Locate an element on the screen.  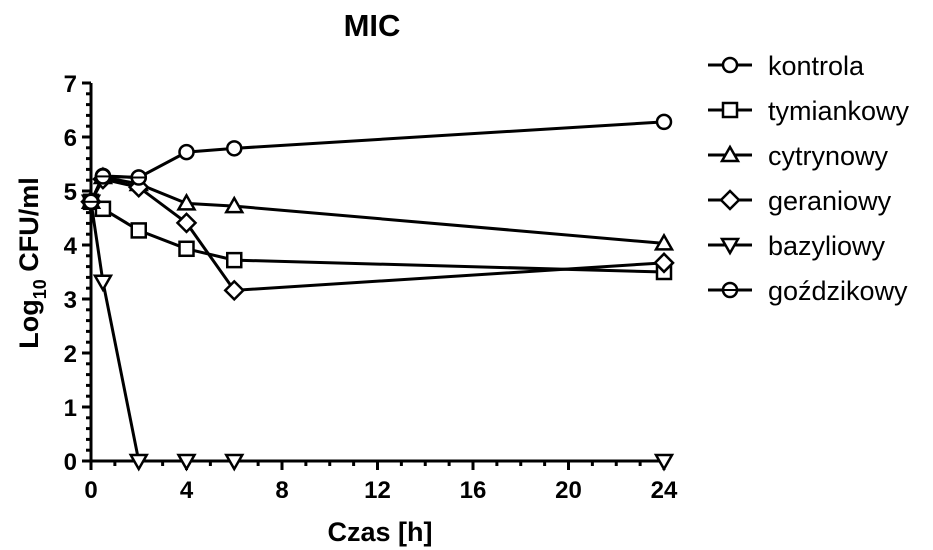
legend-item: geraniowy is located at coordinates (800, 201).